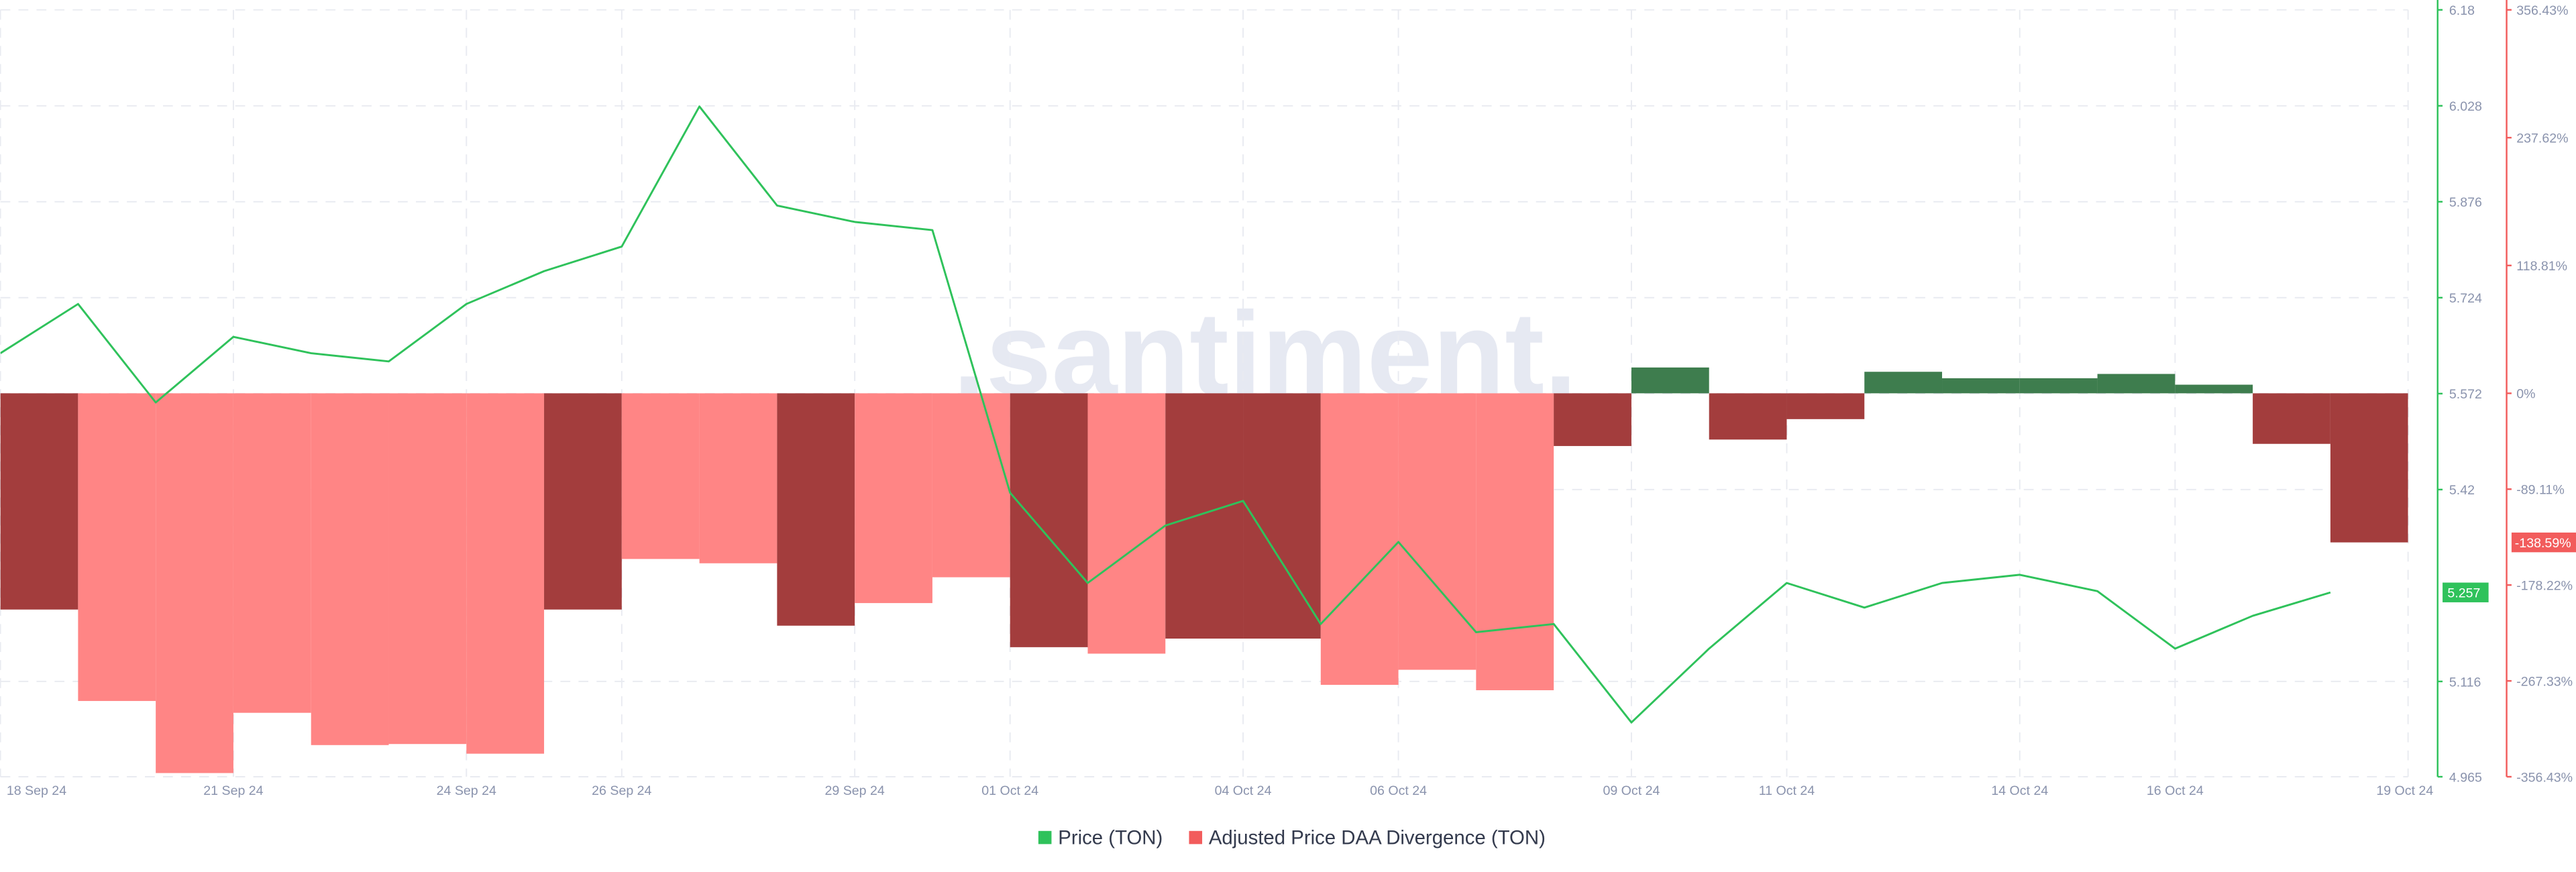  I want to click on y2-tick-label: 0%, so click(2525, 395).